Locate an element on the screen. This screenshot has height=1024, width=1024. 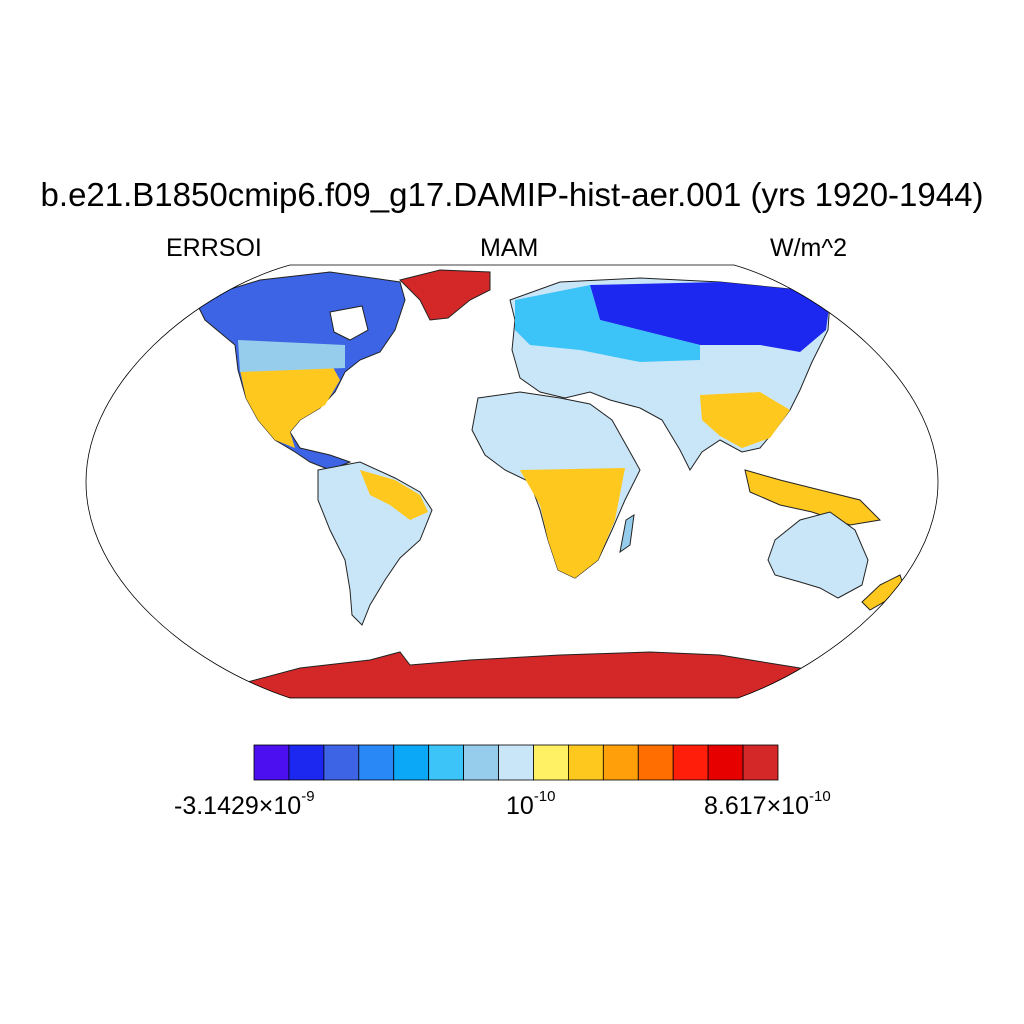
colorbar-label-mid: 10-10 is located at coordinates (531, 804).